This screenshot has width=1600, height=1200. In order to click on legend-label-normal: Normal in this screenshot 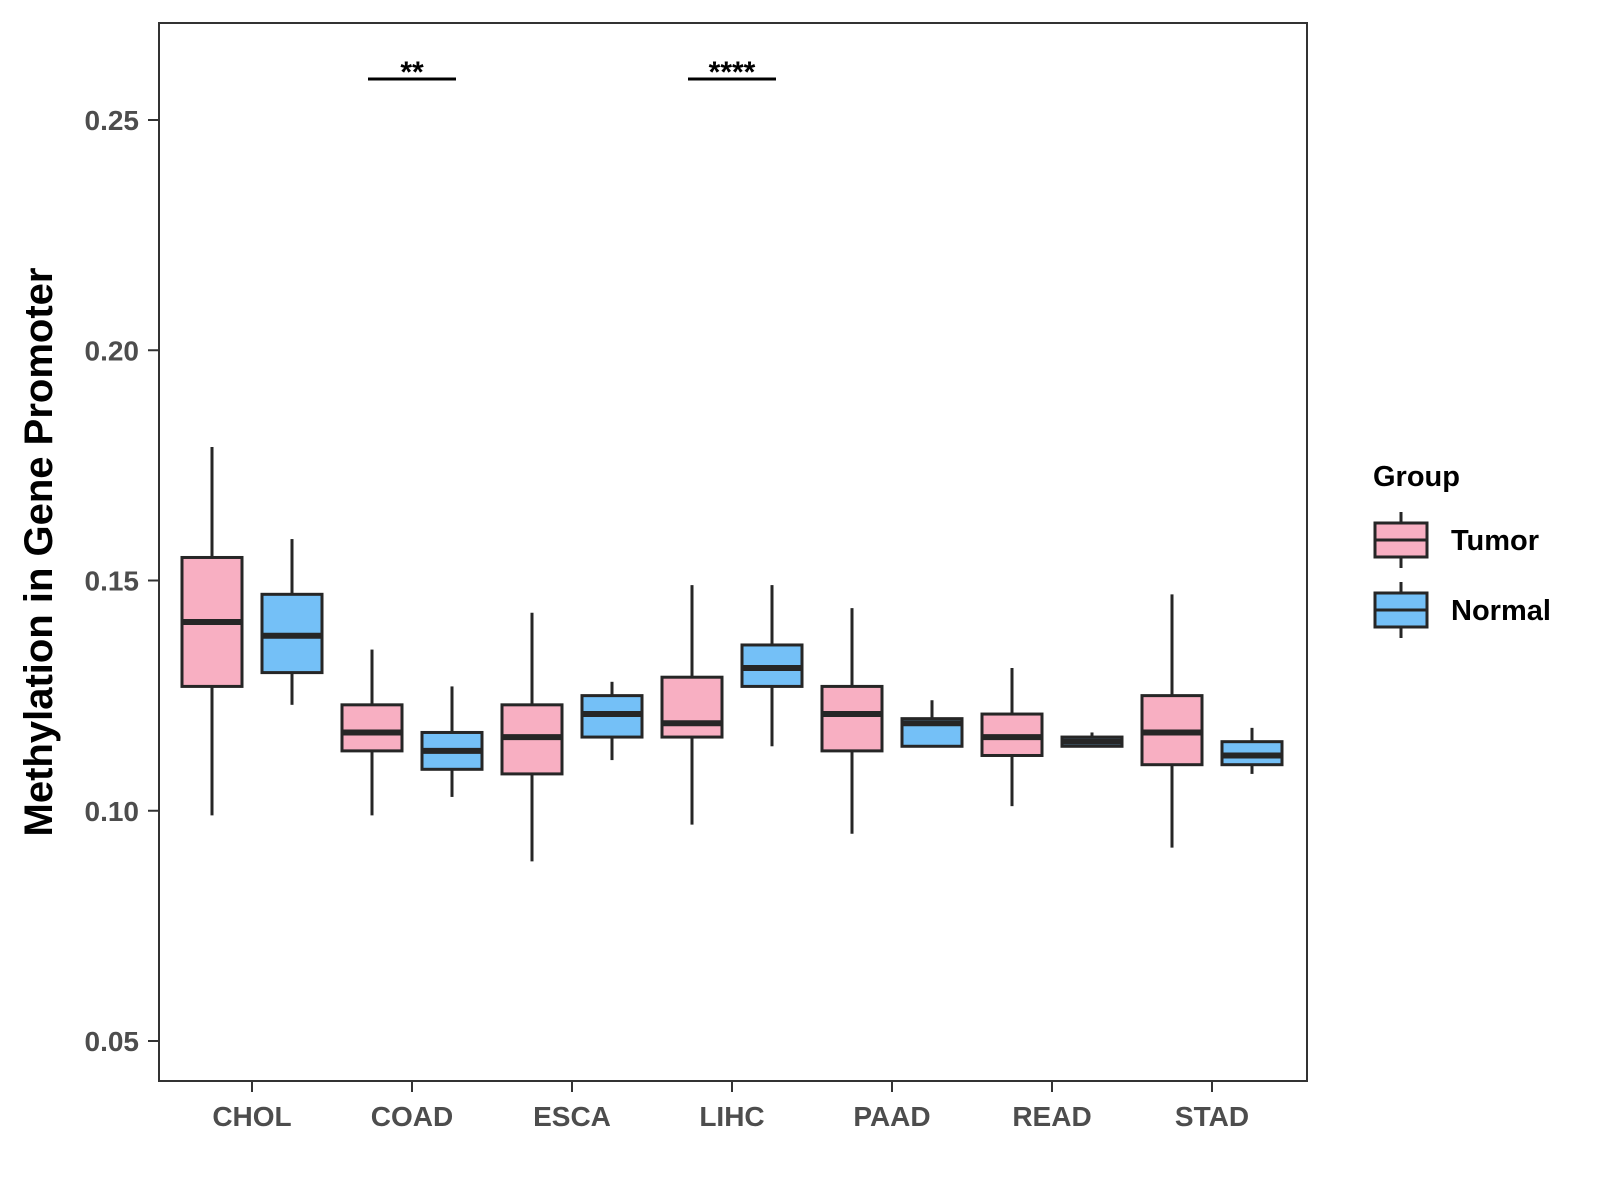, I will do `click(1501, 611)`.